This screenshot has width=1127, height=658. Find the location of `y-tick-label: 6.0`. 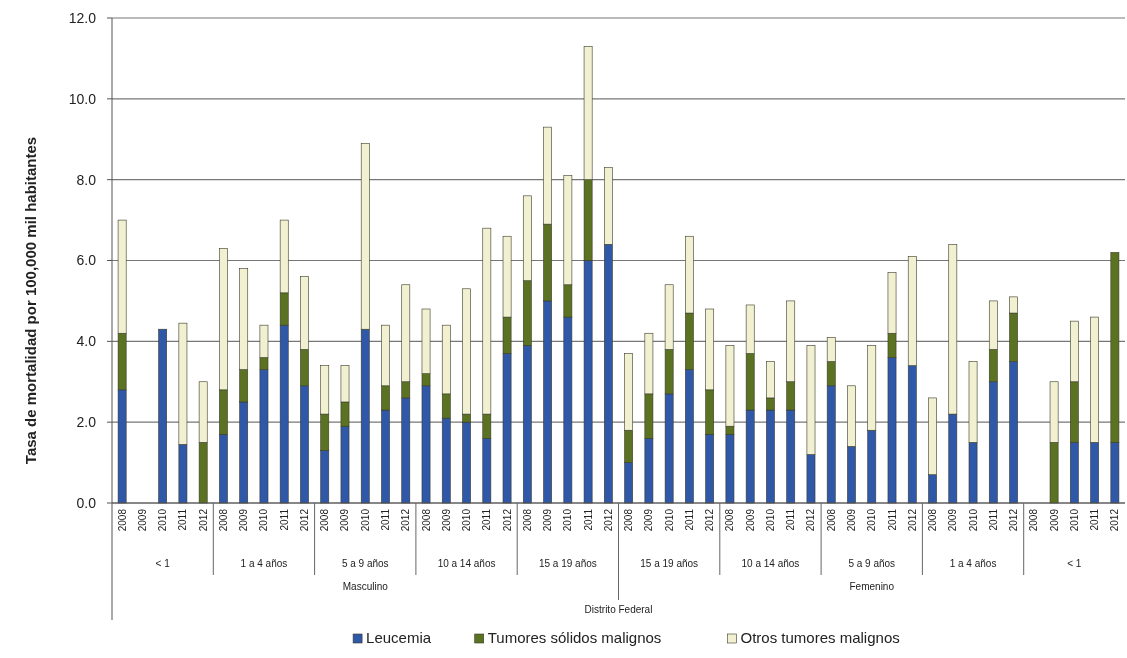

y-tick-label: 6.0 is located at coordinates (86, 260).